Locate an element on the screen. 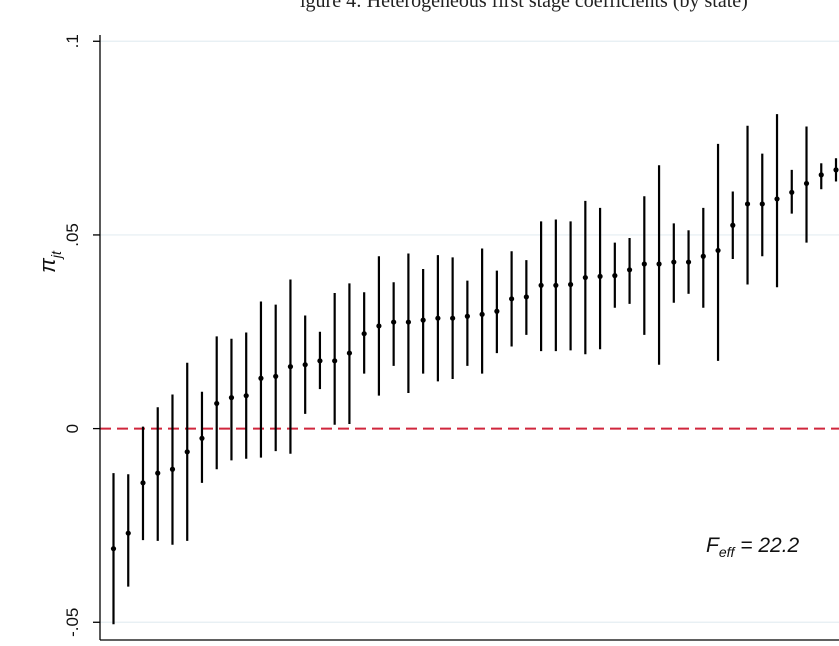 The image size is (839, 646). y-tick-label: 0 is located at coordinates (72, 428).